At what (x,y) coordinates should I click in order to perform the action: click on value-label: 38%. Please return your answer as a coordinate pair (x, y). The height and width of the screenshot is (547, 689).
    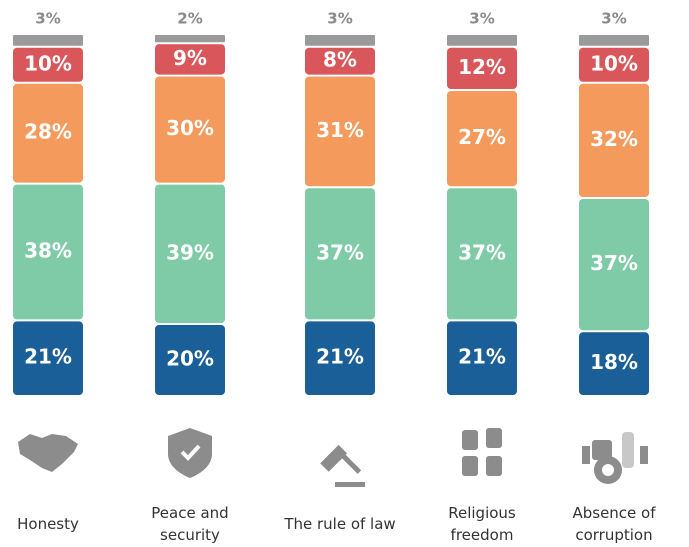
    Looking at the image, I should click on (48, 251).